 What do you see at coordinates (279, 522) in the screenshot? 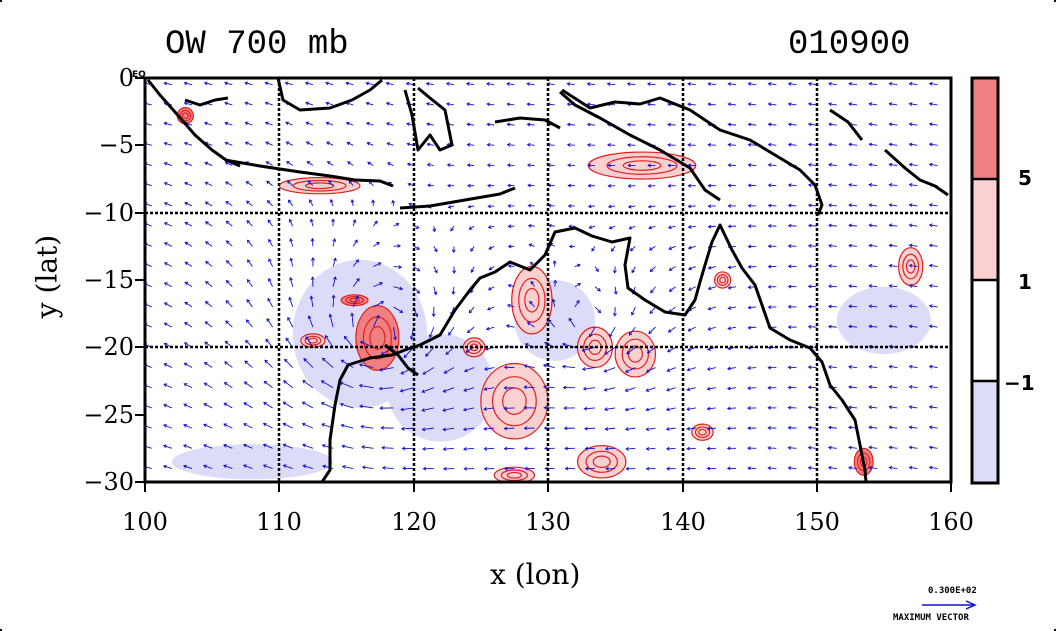
I see `x-tick-label: 110` at bounding box center [279, 522].